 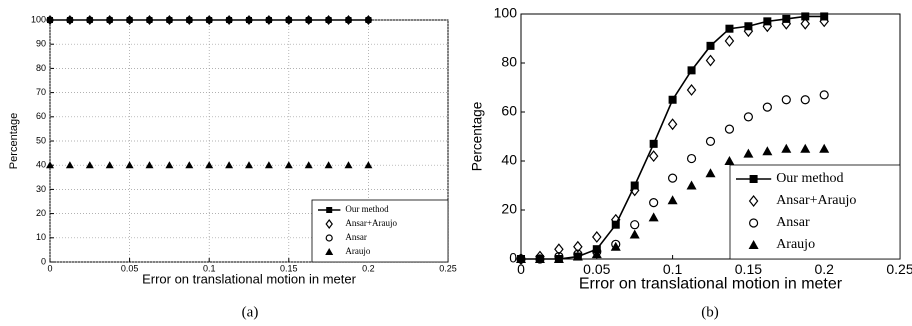 What do you see at coordinates (506, 13) in the screenshot?
I see `y-tick-label: 100` at bounding box center [506, 13].